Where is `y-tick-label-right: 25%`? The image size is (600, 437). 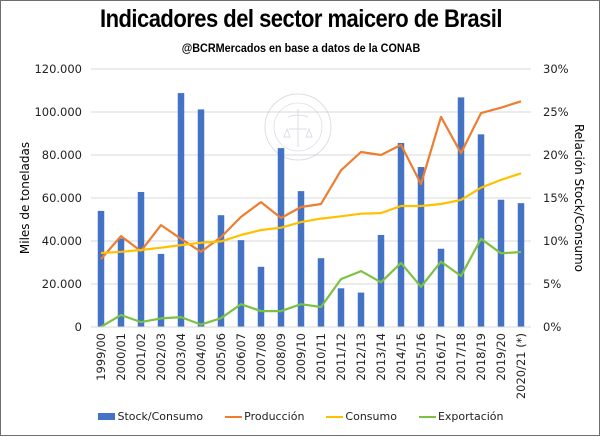 y-tick-label-right: 25% is located at coordinates (556, 112).